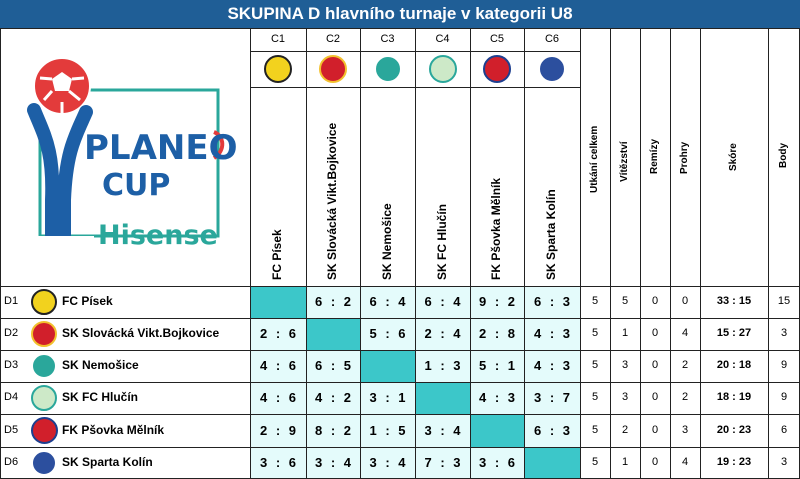 The height and width of the screenshot is (479, 800). Describe the element at coordinates (552, 39) in the screenshot. I see `column-code: C6` at that location.